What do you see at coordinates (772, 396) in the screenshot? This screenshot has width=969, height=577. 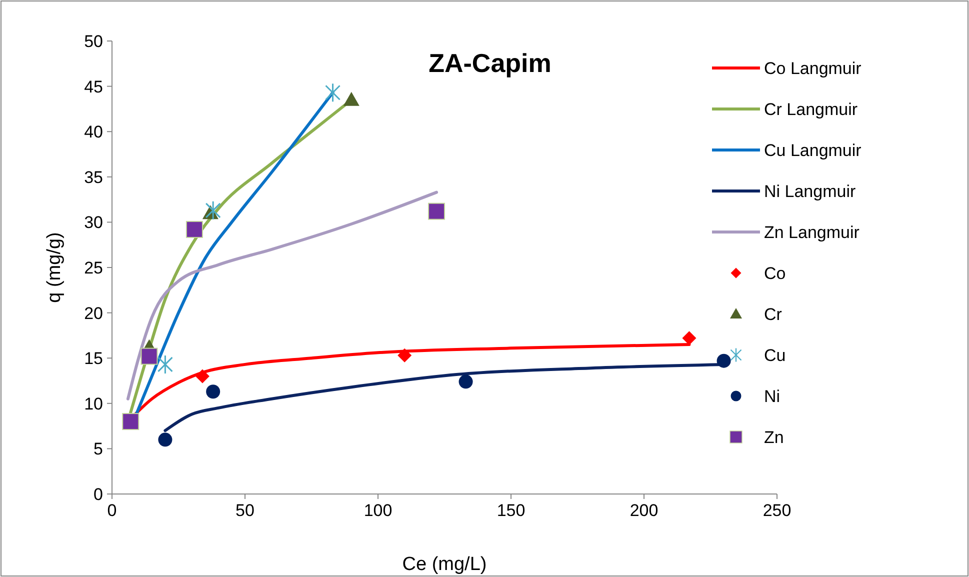 I see `legend-label: Ni` at bounding box center [772, 396].